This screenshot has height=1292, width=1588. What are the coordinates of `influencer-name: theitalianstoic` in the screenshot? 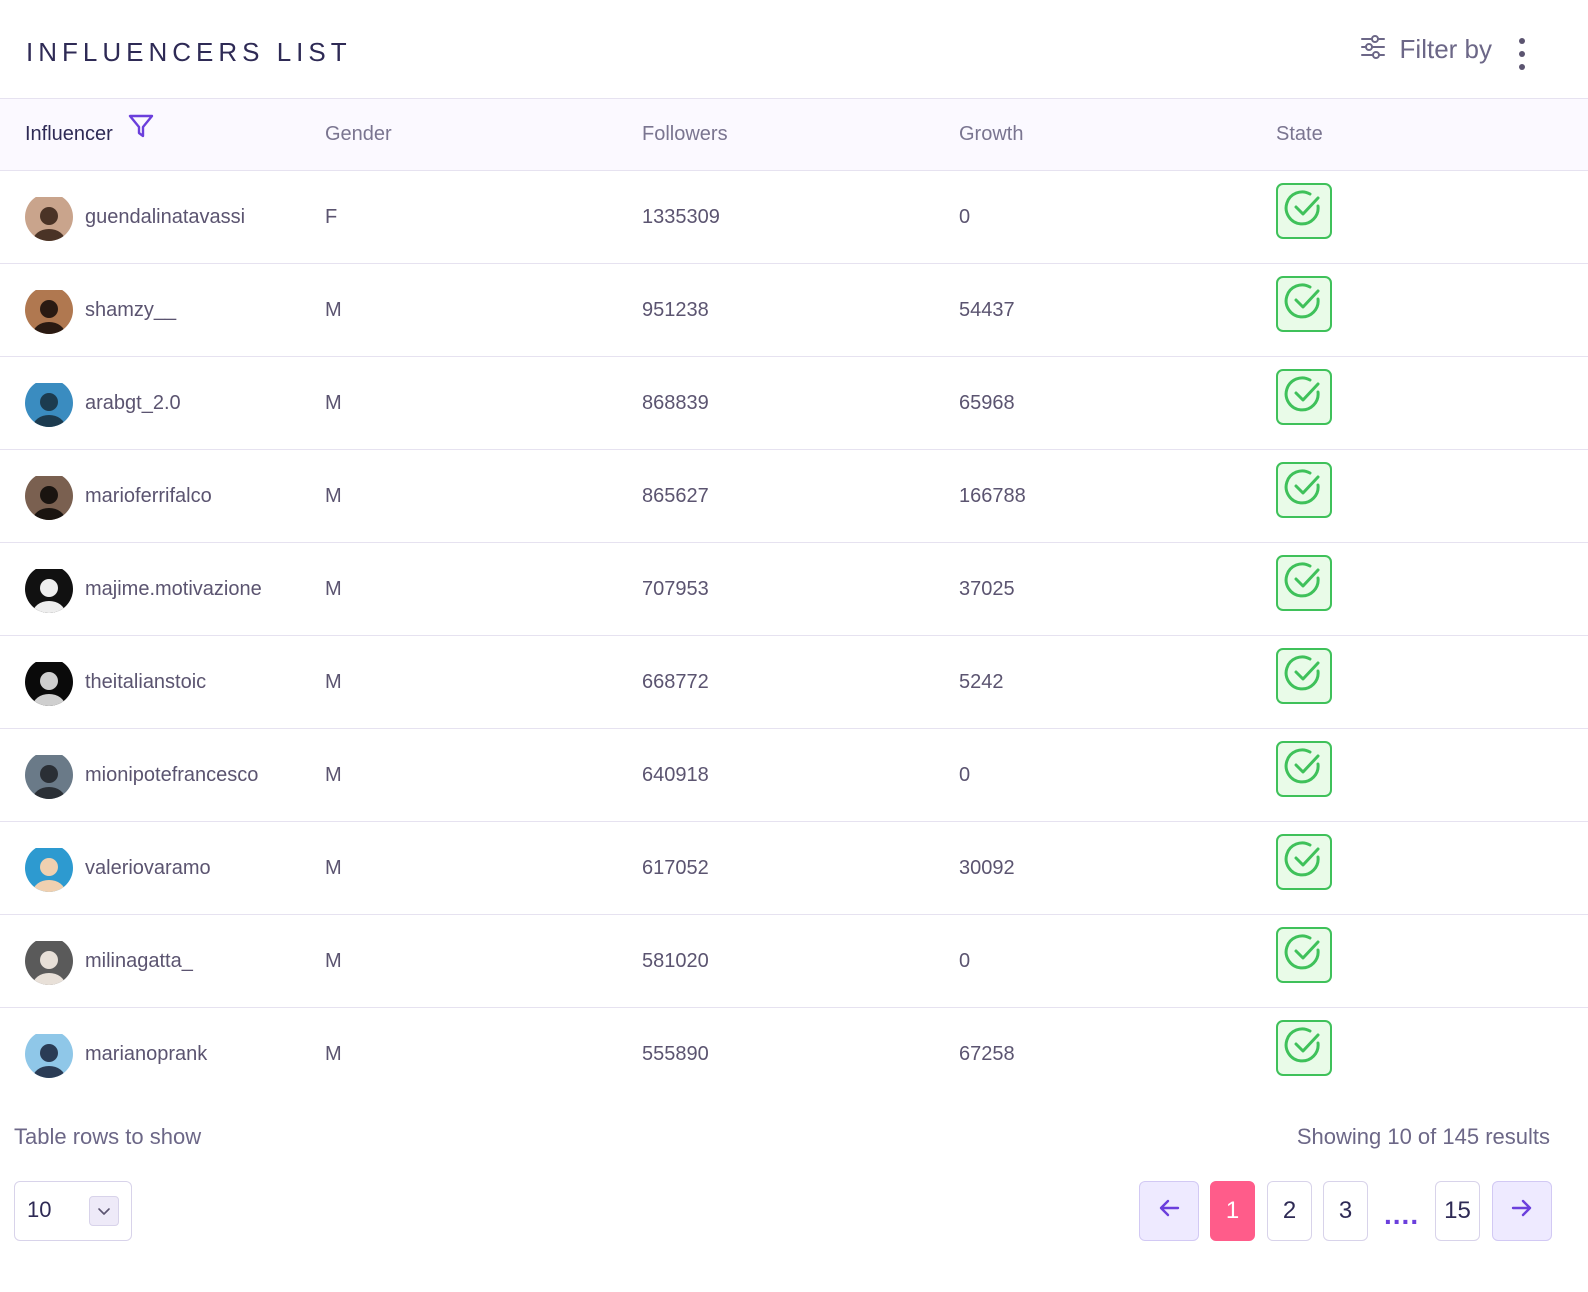 It's located at (146, 682).